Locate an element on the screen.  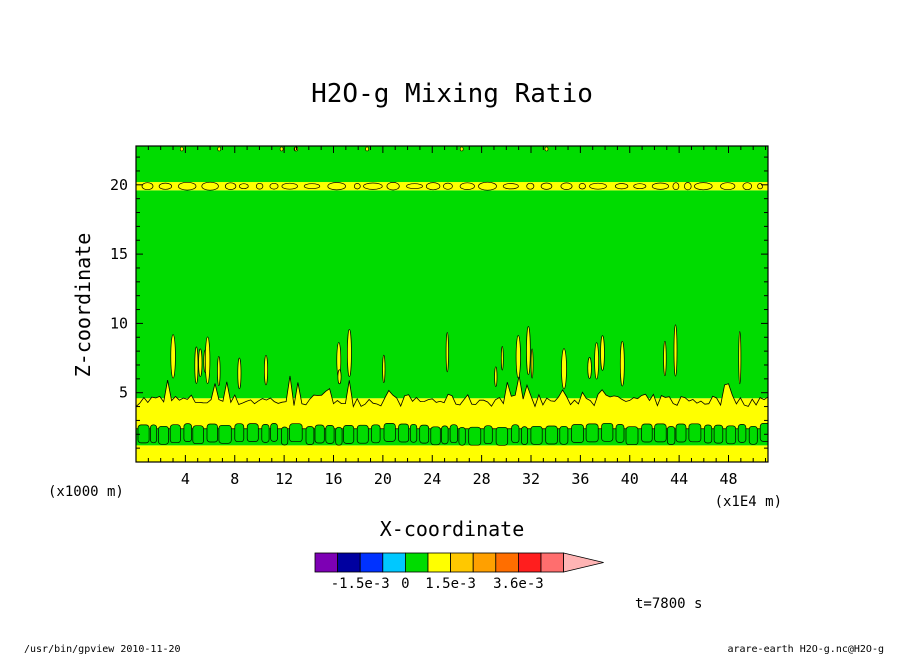
colorbar-label: -1.5e-3 is located at coordinates (360, 584).